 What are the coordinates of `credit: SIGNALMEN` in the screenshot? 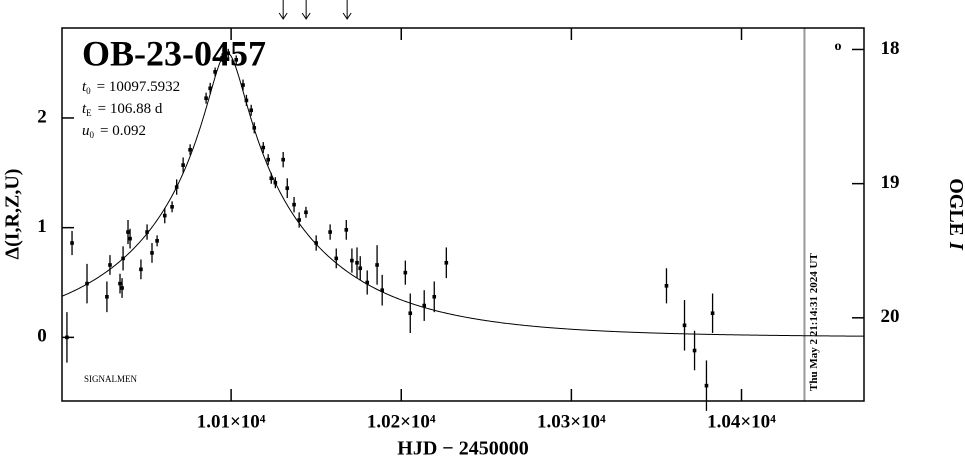 It's located at (110, 379).